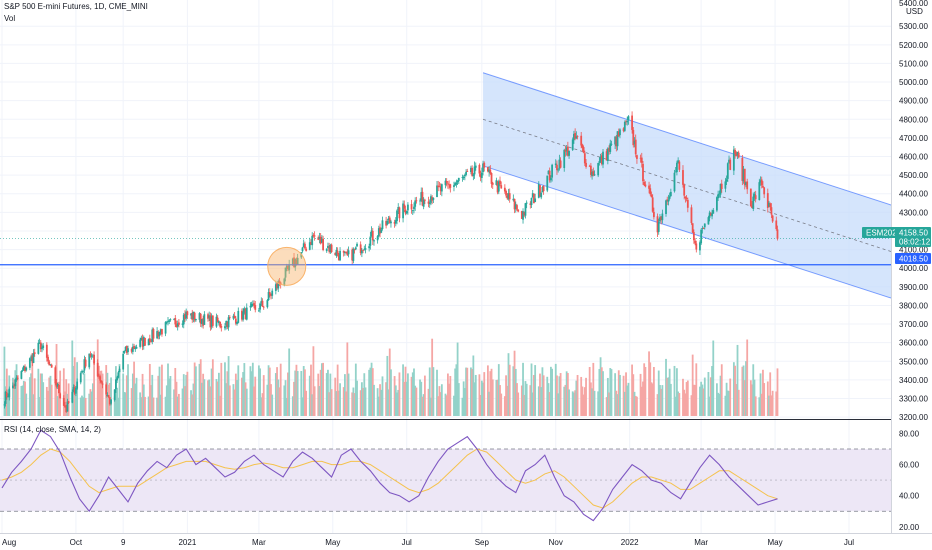 The width and height of the screenshot is (932, 550). I want to click on highlight-circle, so click(287, 266).